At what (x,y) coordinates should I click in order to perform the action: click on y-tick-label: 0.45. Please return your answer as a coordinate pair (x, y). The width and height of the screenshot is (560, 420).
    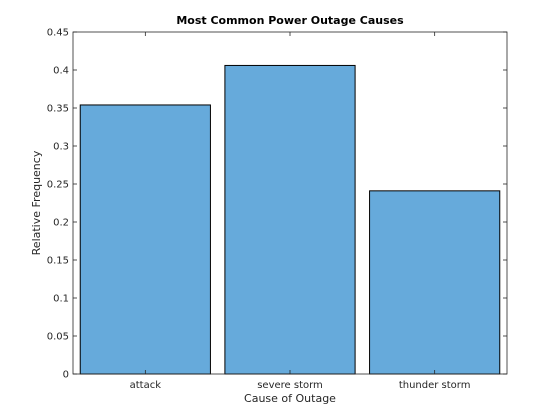
    Looking at the image, I should click on (58, 33).